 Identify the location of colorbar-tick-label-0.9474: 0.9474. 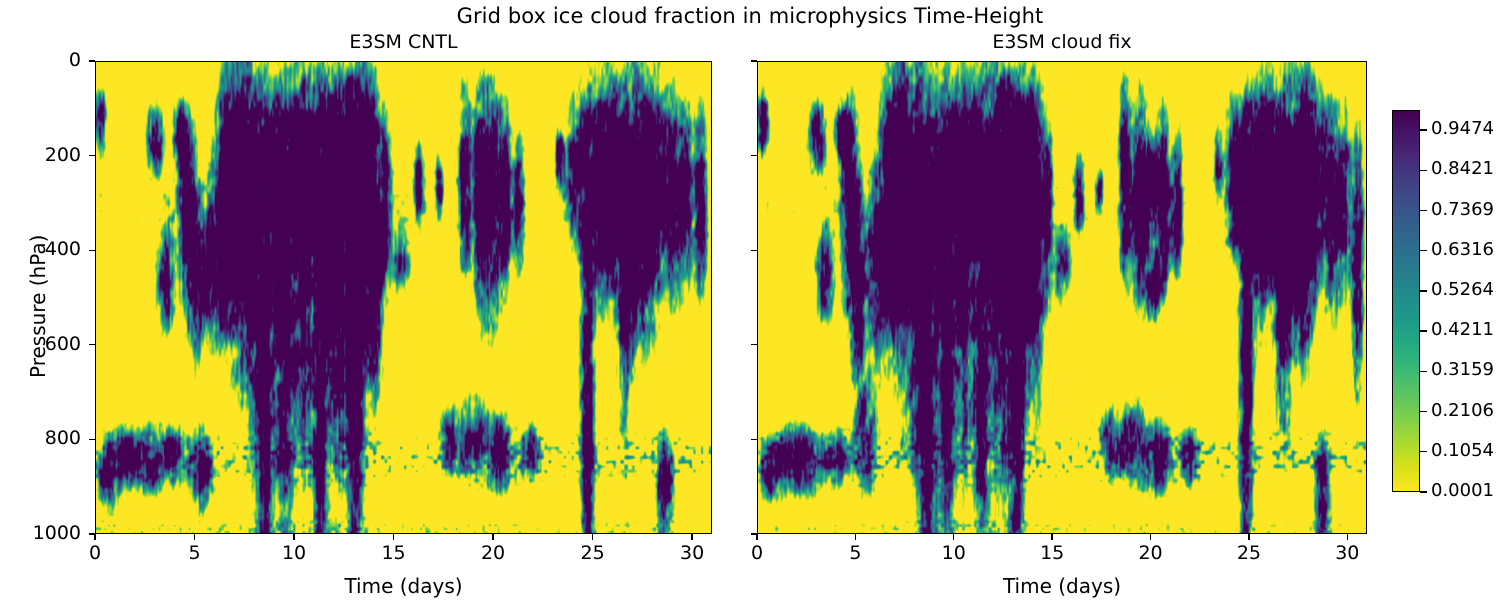
(1462, 129).